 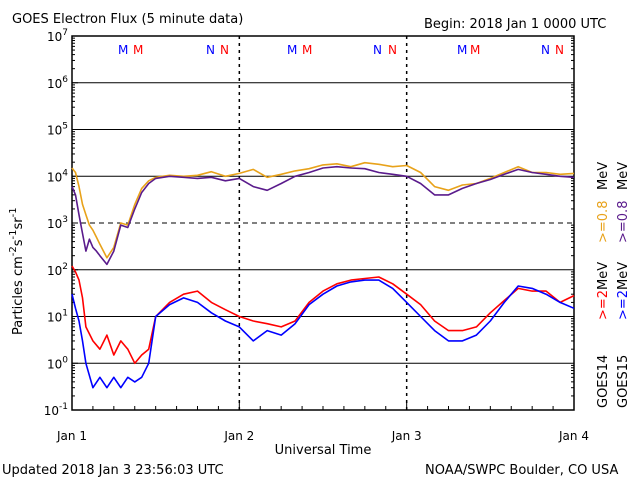 I want to click on legend-g15-low: >=2, so click(x=623, y=305).